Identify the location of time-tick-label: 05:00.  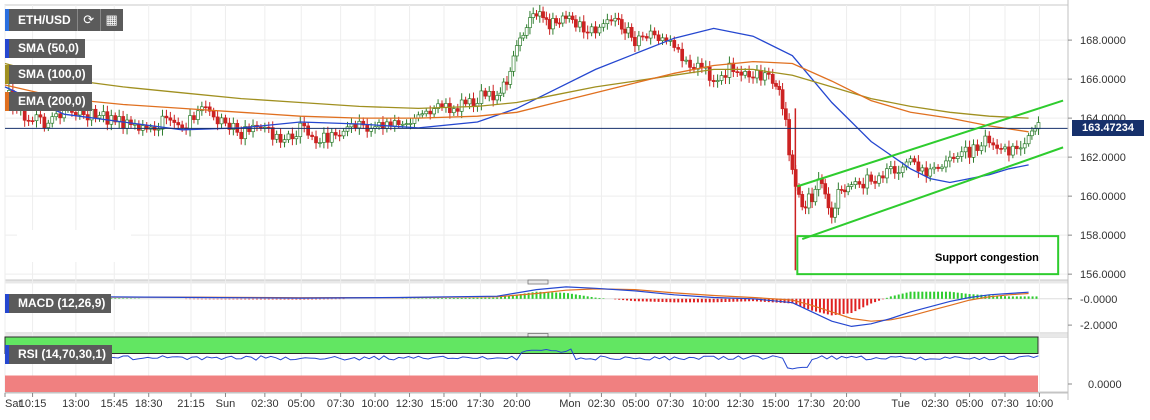
(970, 404).